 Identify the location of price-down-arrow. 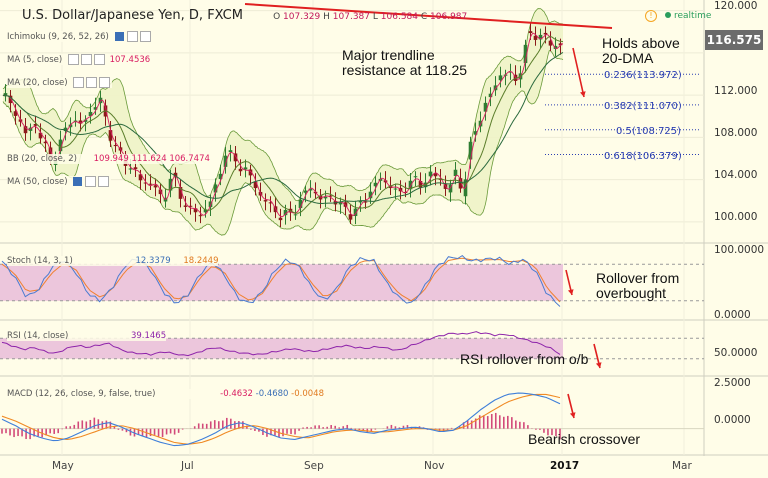
(578, 72).